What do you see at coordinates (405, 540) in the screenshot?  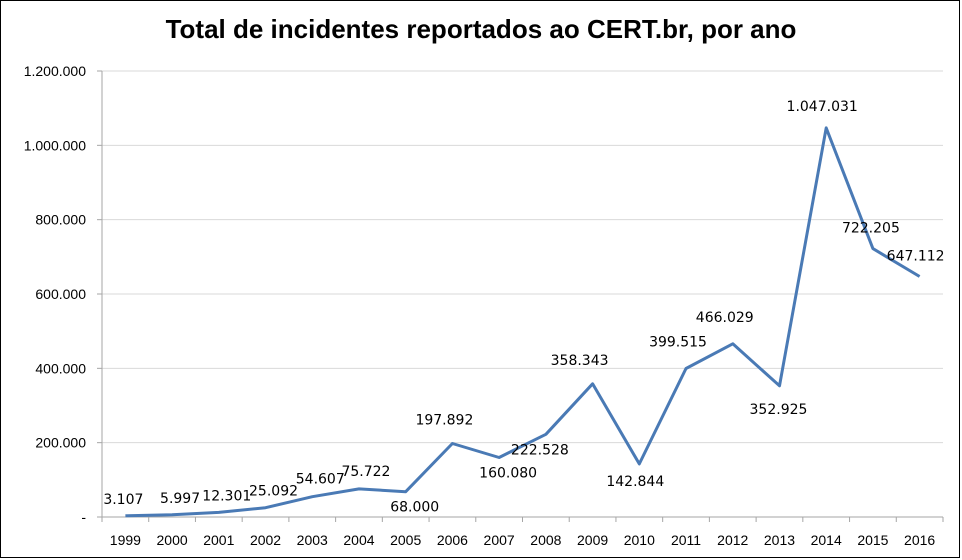 I see `x-tick-label: 2005` at bounding box center [405, 540].